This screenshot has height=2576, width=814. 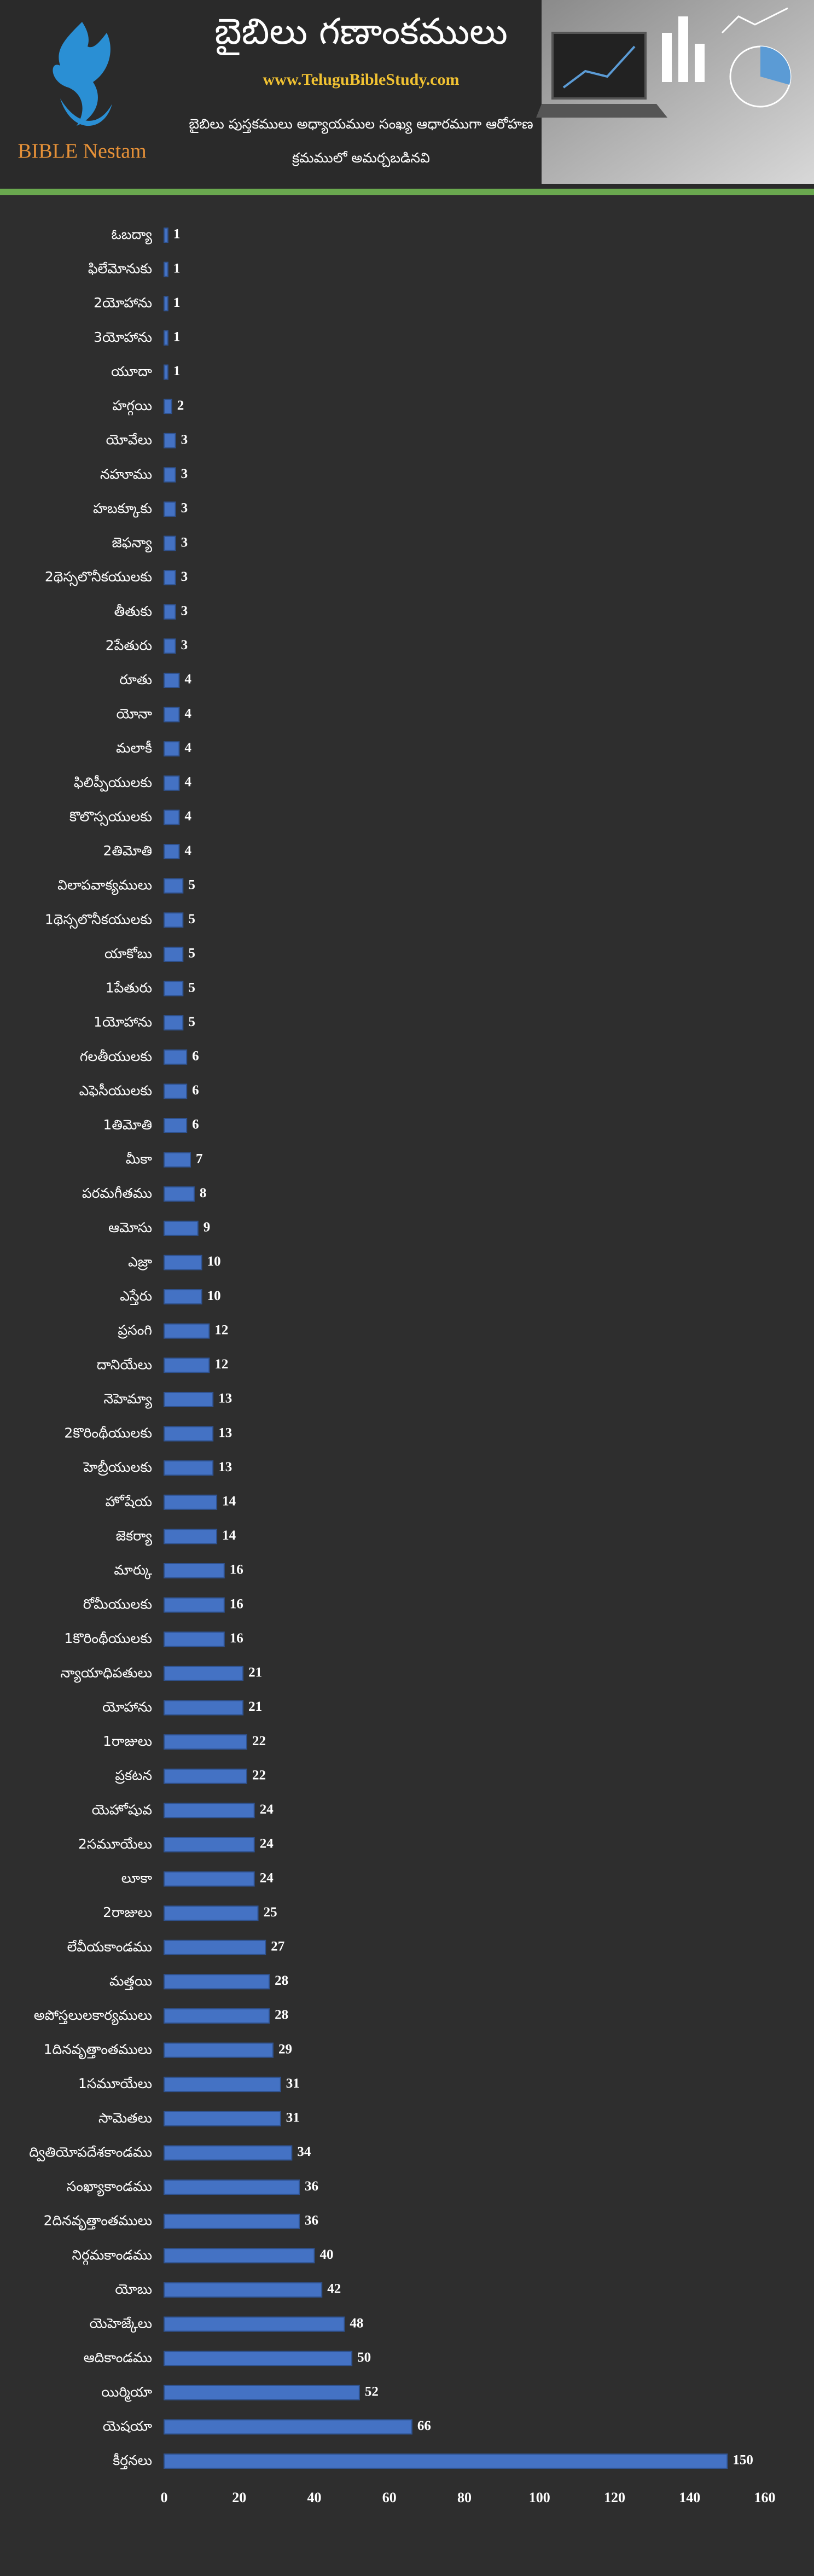 I want to click on y-tick-label: యోహాను, so click(x=127, y=1707).